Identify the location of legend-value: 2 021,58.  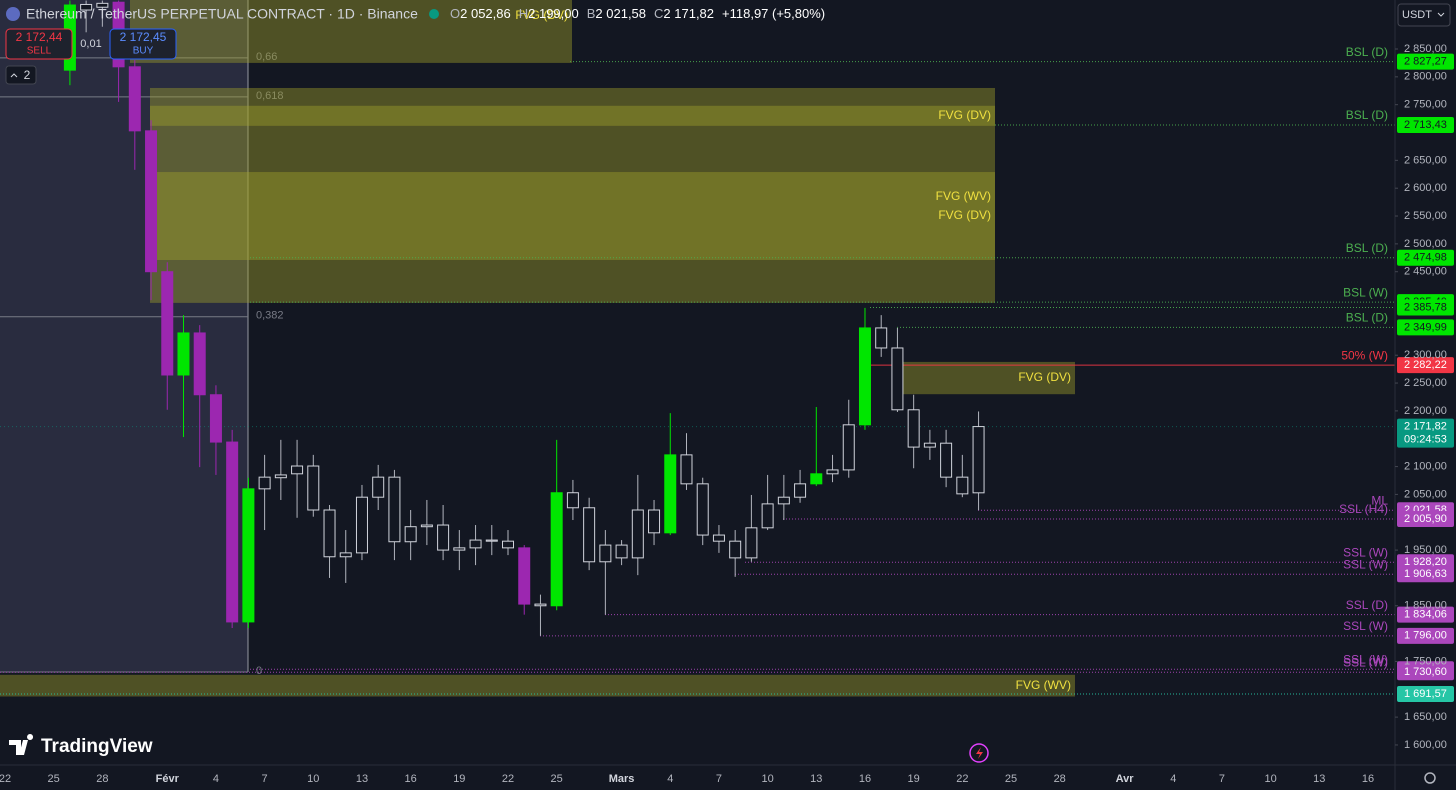
(620, 13).